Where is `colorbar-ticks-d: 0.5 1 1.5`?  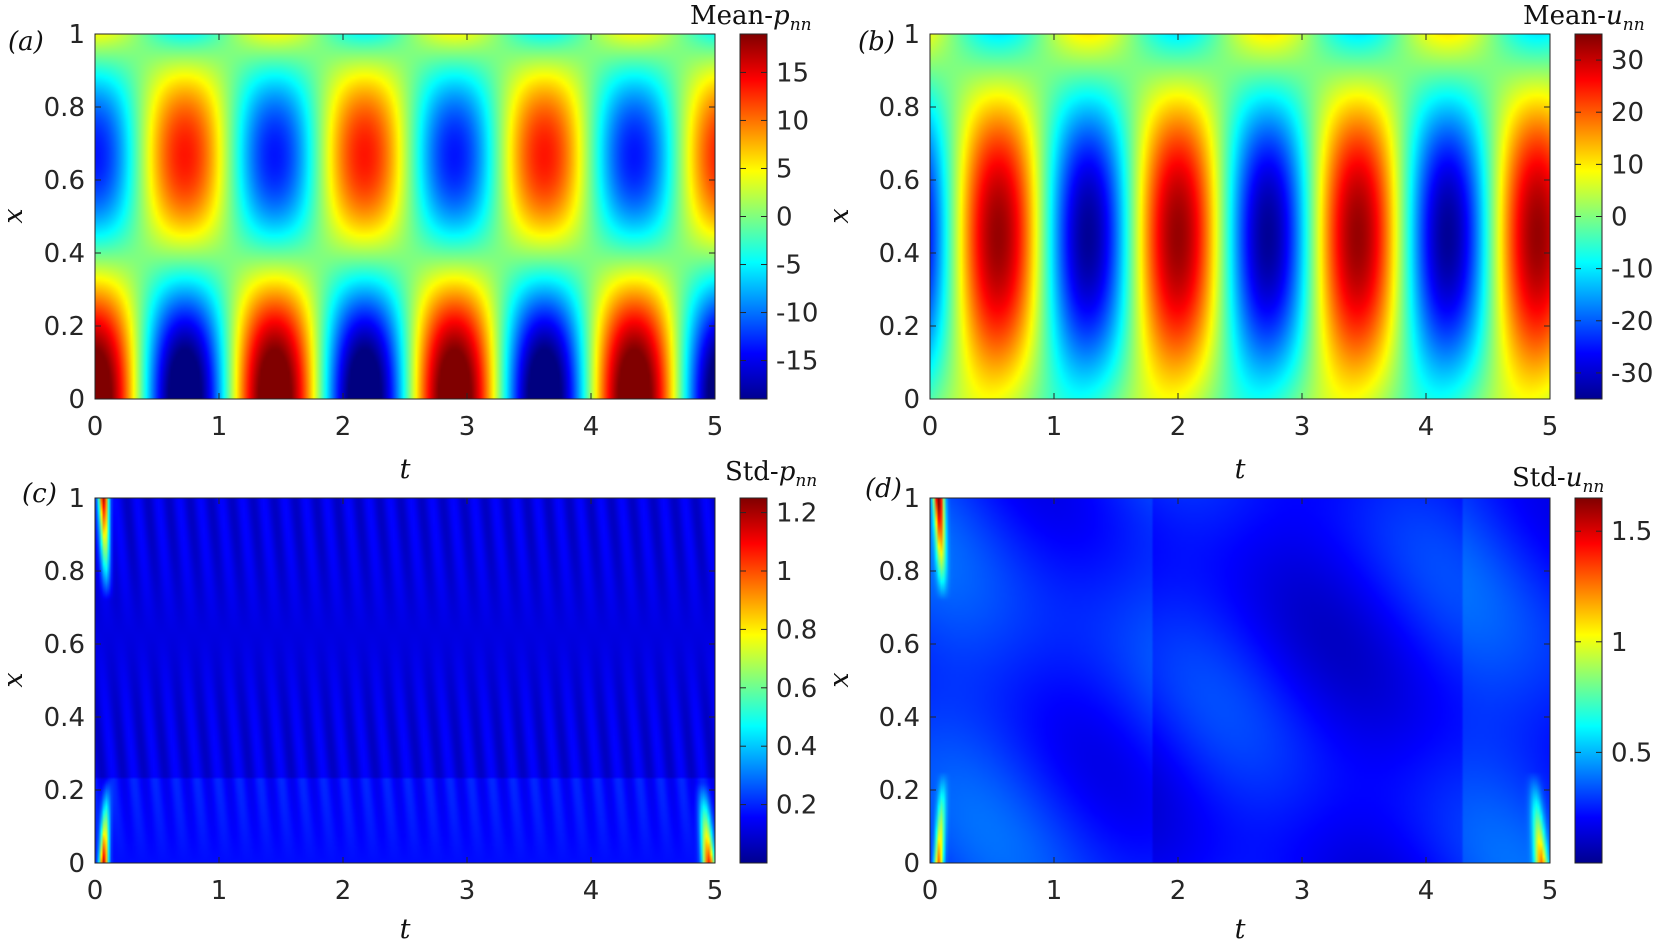 colorbar-ticks-d: 0.5 1 1.5 is located at coordinates (1613, 642).